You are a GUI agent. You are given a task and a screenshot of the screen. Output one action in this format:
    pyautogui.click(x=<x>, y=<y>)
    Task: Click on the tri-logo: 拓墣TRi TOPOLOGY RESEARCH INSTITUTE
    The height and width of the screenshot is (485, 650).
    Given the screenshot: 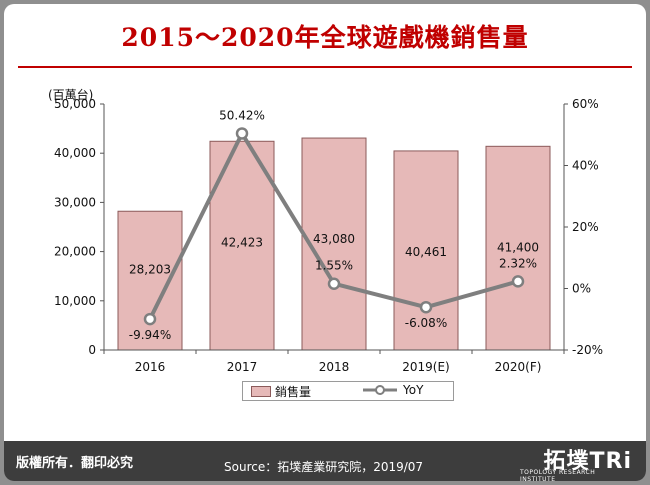 What is the action you would take?
    pyautogui.click(x=576, y=462)
    